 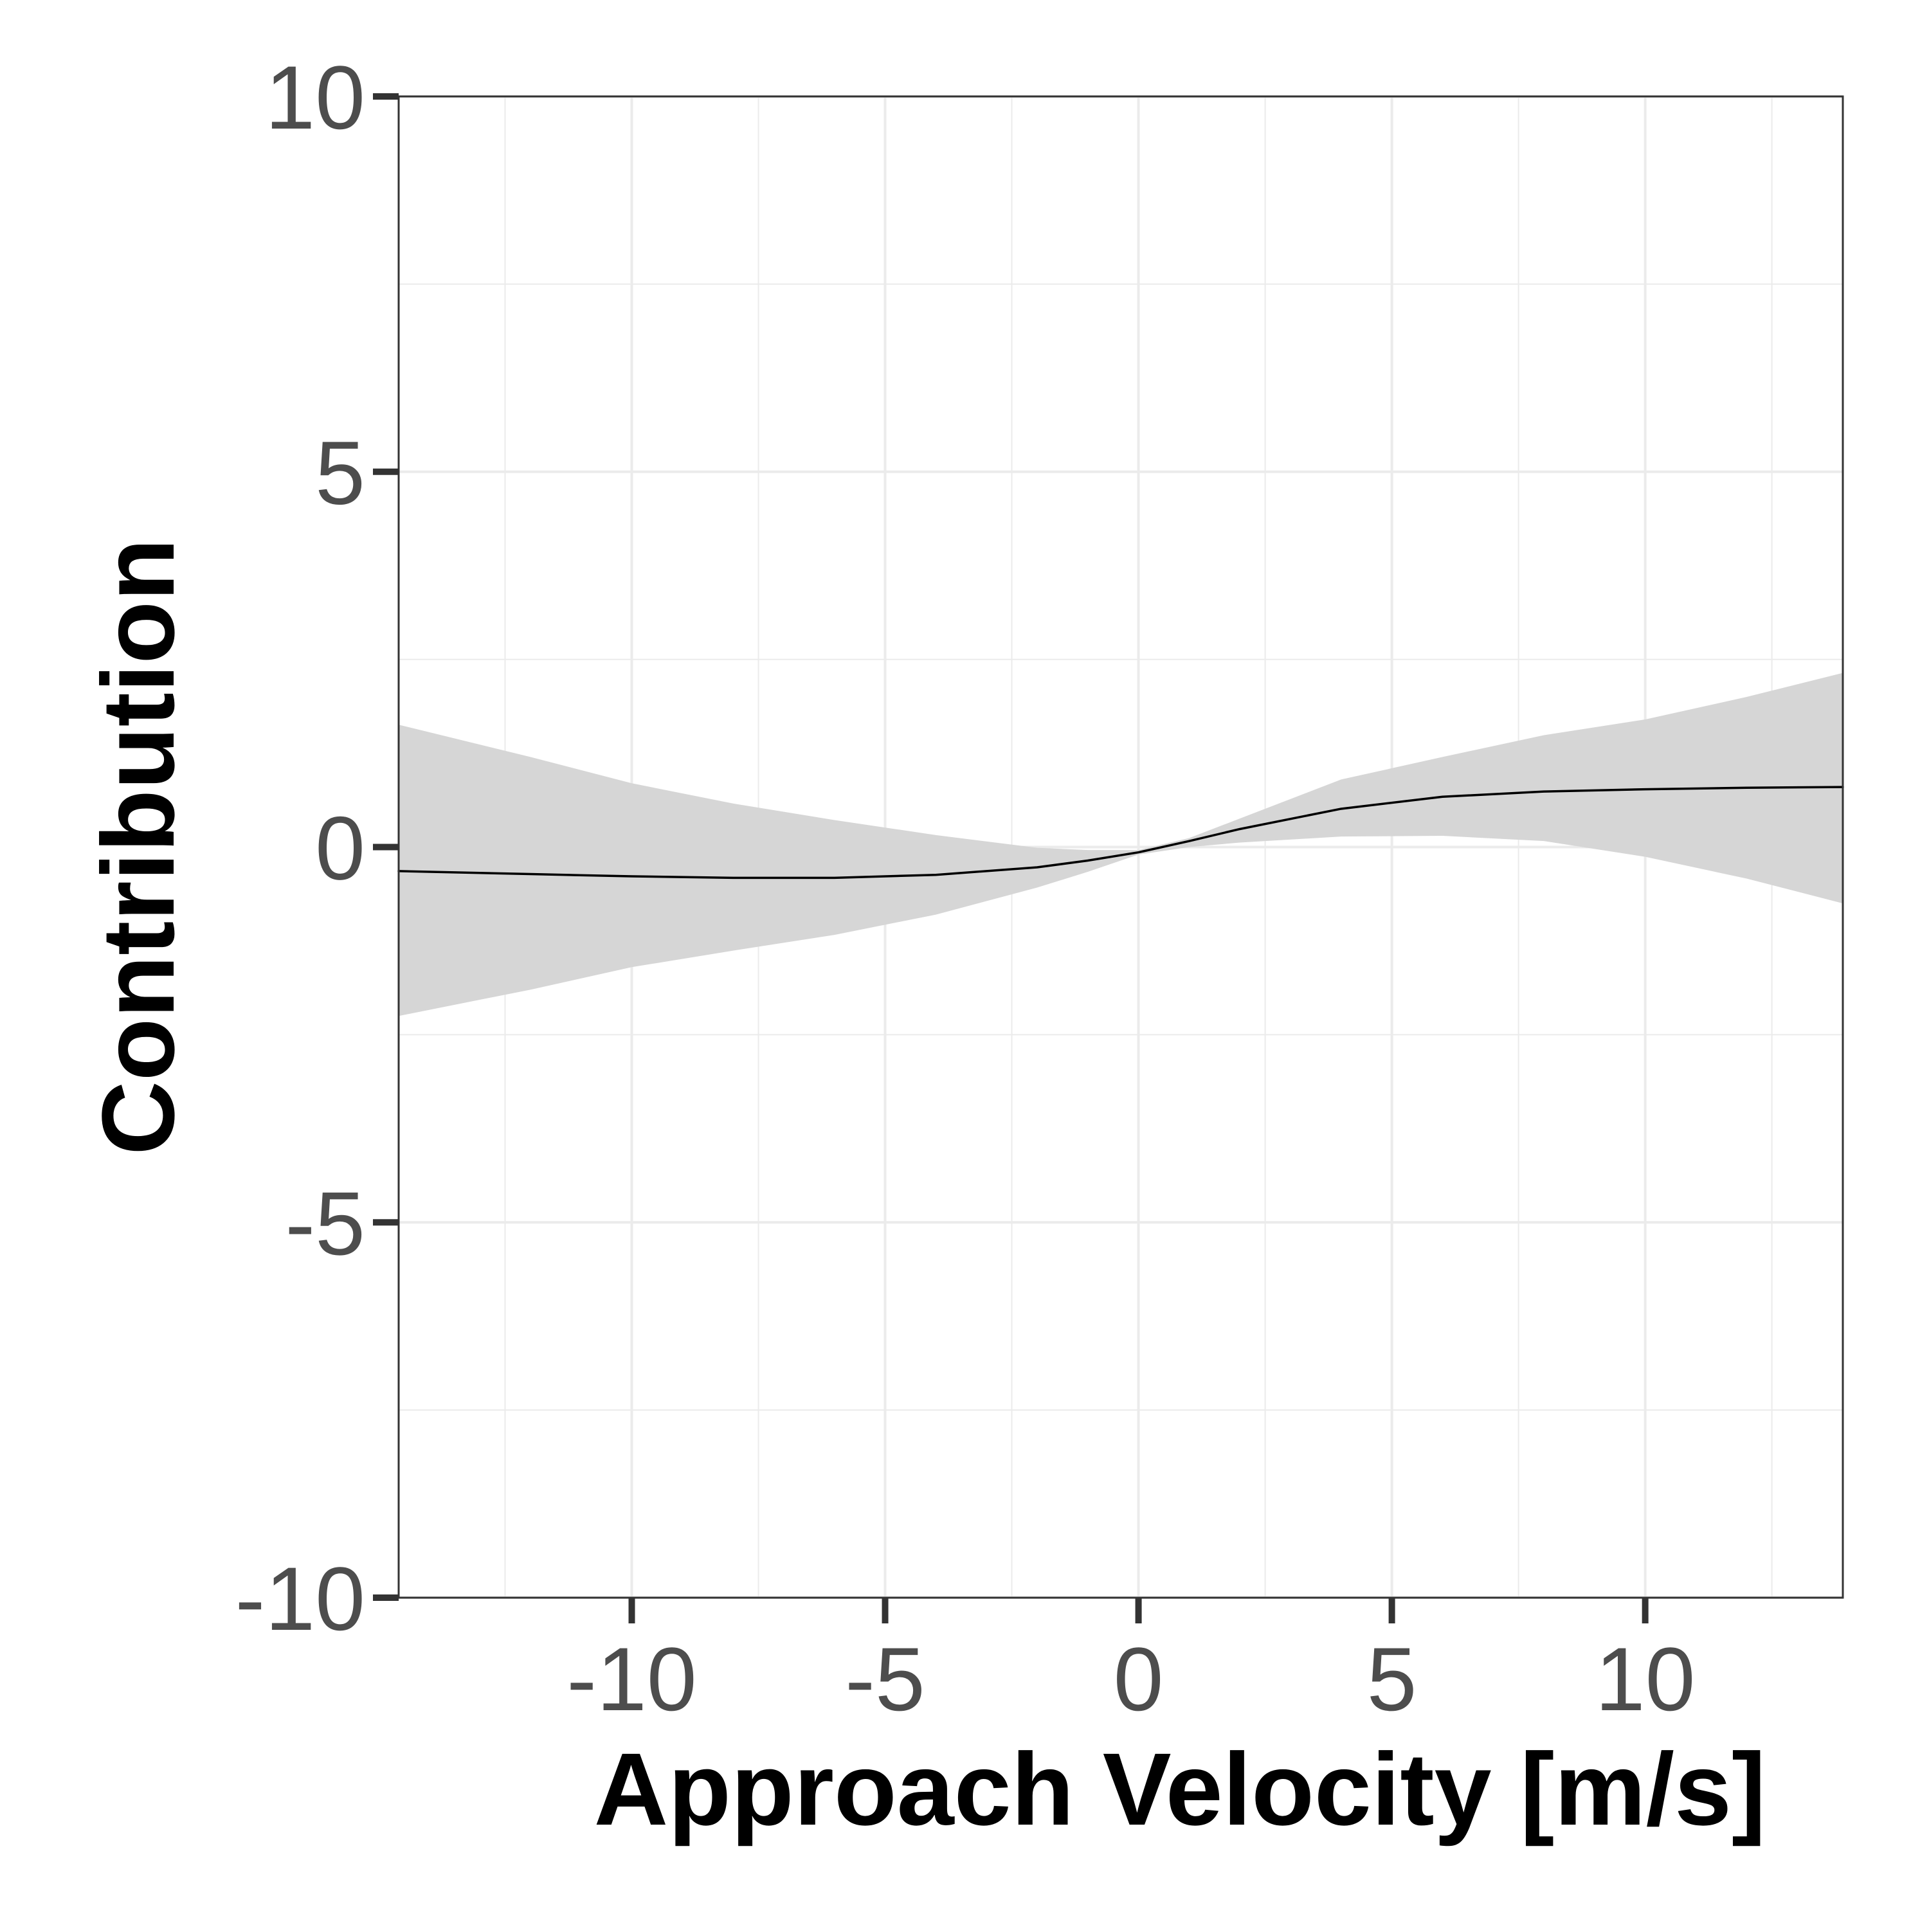 I want to click on x-tick-label: 0, so click(x=1139, y=1679).